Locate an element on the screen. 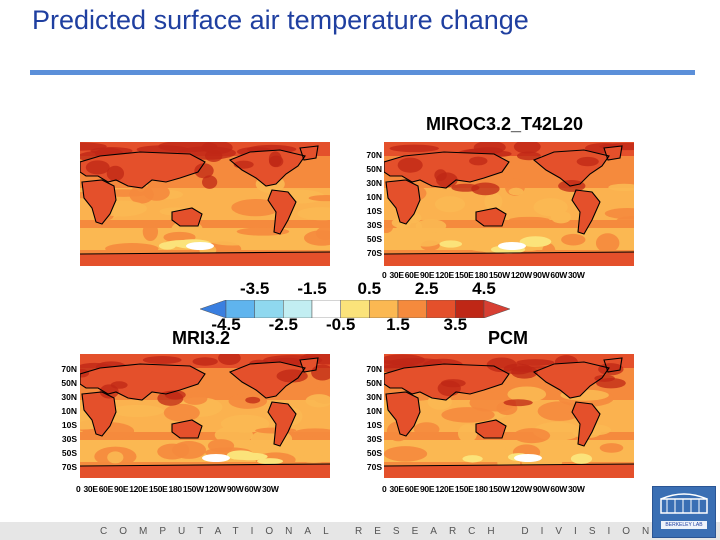 The height and width of the screenshot is (540, 720). colorbar-label: 3.5 is located at coordinates (455, 324).